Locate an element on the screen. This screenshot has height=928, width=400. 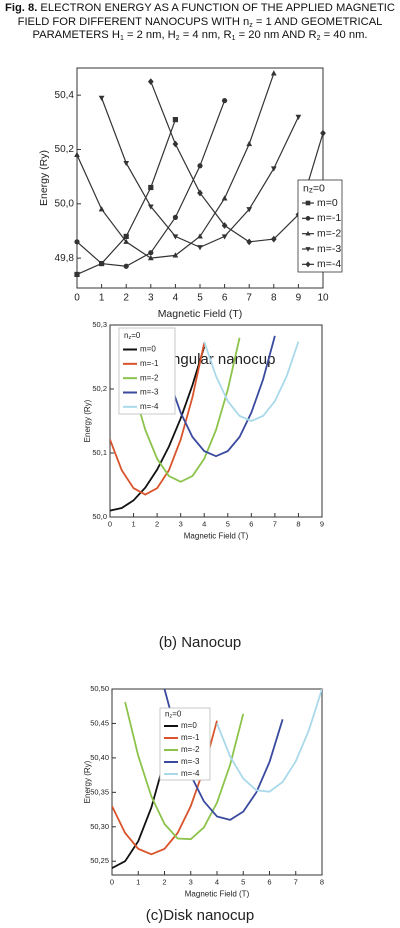
y-tick-label: 50,30 is located at coordinates (99, 826).